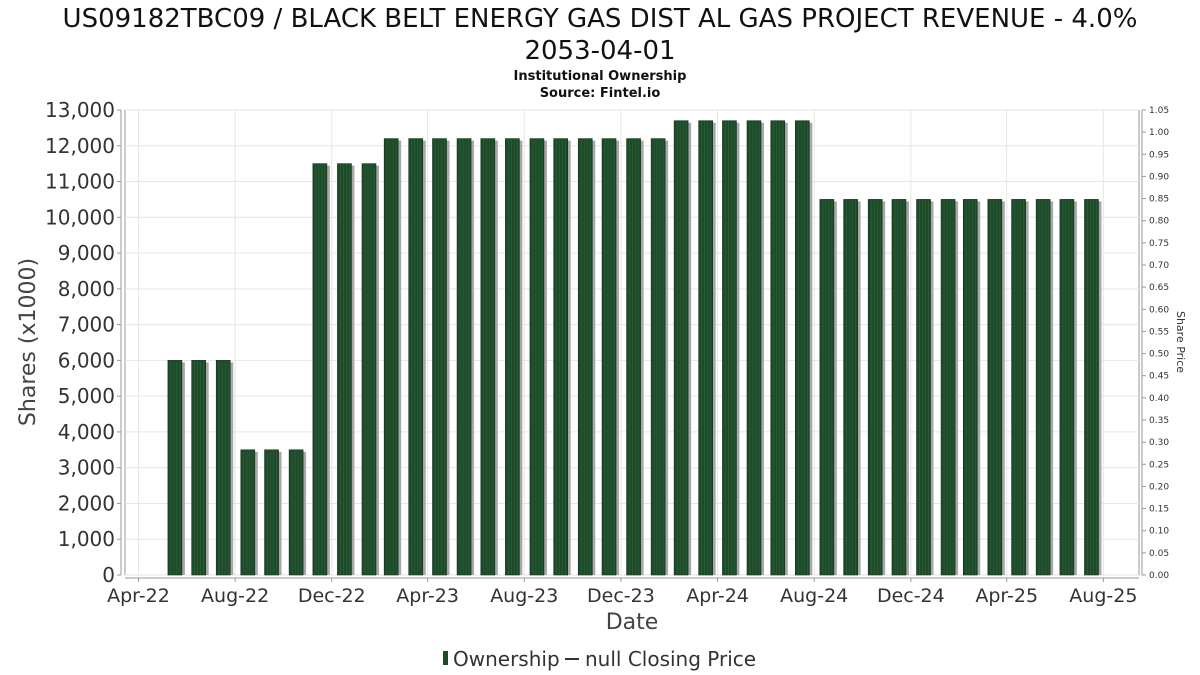 Image resolution: width=1200 pixels, height=675 pixels. Describe the element at coordinates (1159, 443) in the screenshot. I see `right-tick-label: 0.30` at that location.